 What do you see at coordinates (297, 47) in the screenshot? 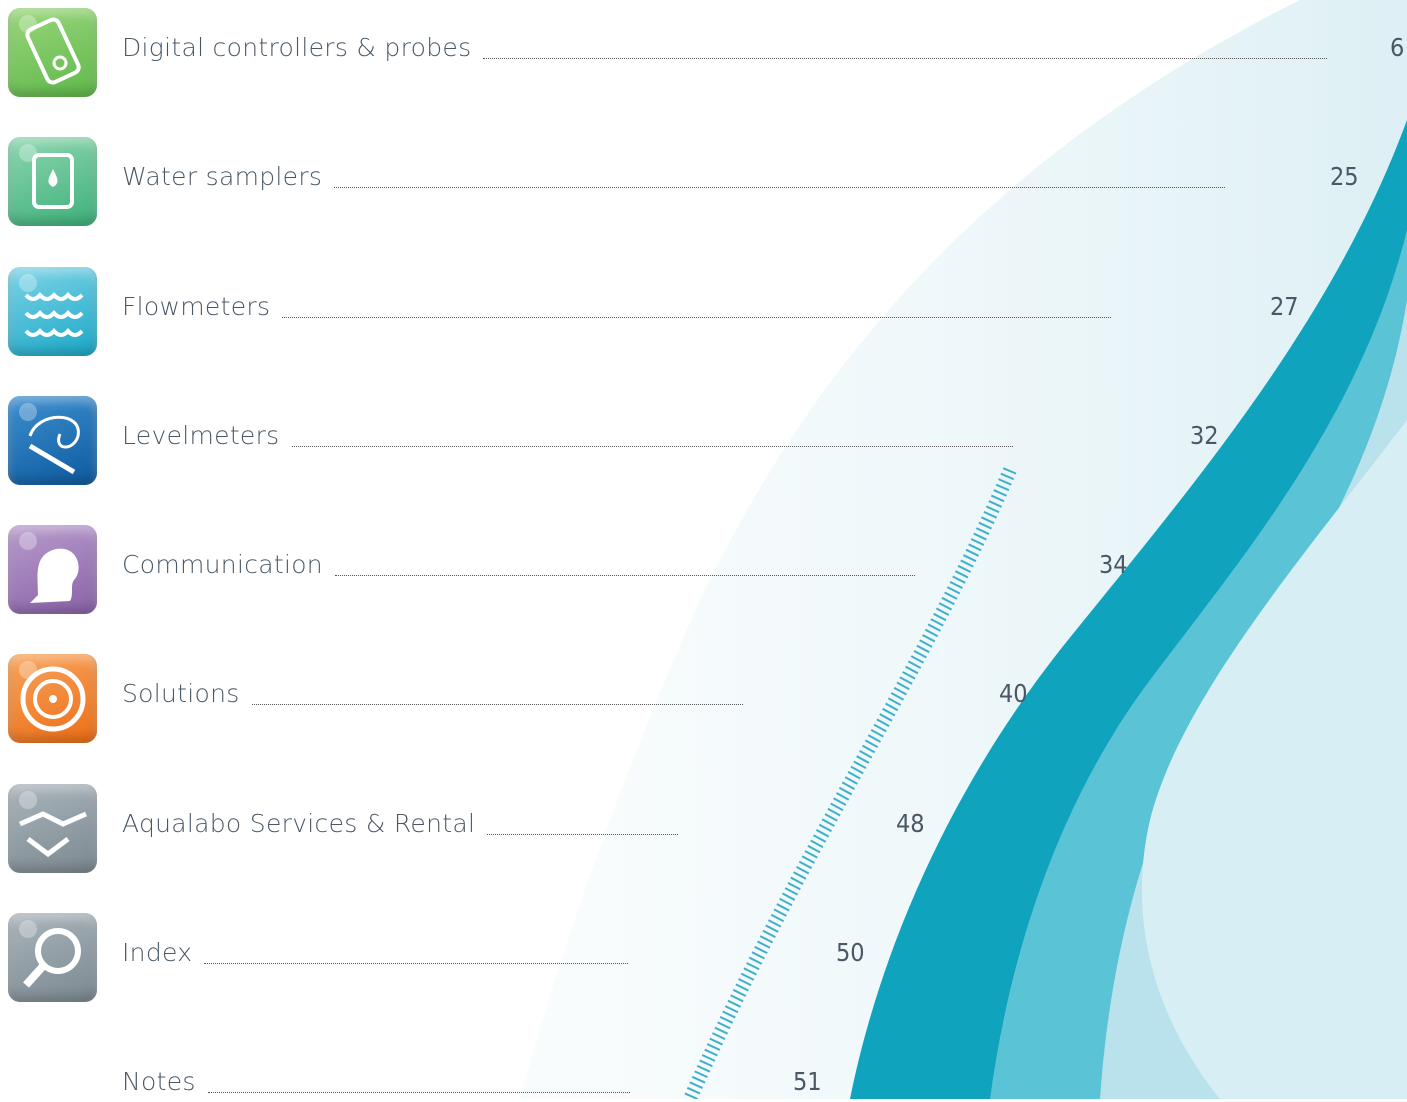
I see `entry-label: Digital controllers & probes` at bounding box center [297, 47].